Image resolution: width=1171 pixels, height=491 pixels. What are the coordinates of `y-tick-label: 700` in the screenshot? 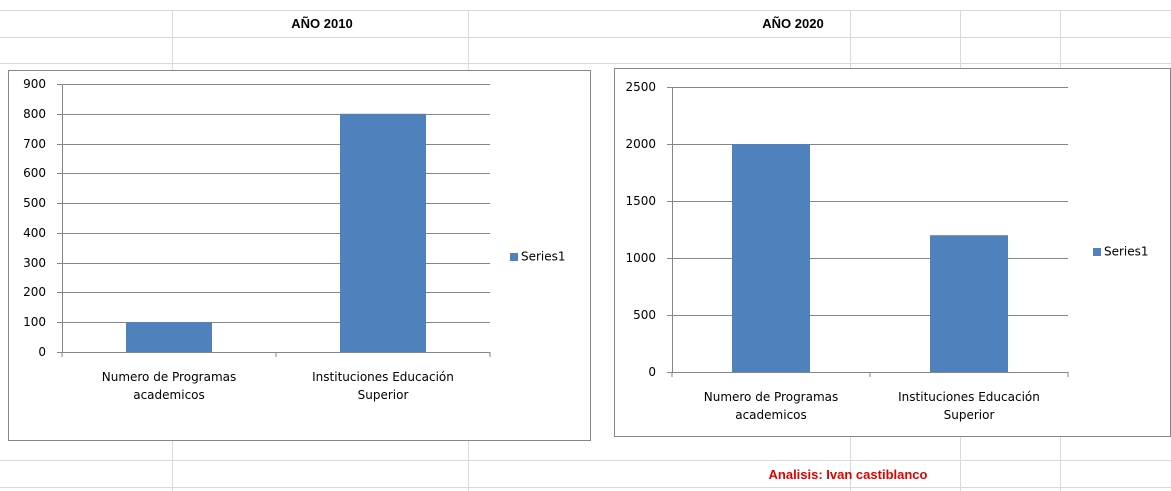 It's located at (34, 144).